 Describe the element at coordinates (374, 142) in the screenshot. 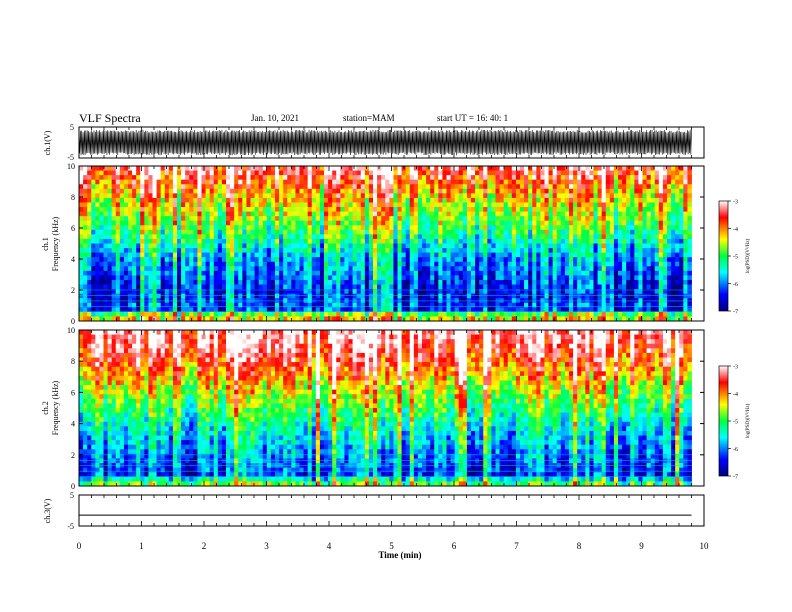

I see `ch1-waveform-panel: 5 -5 ch.1(V)` at that location.